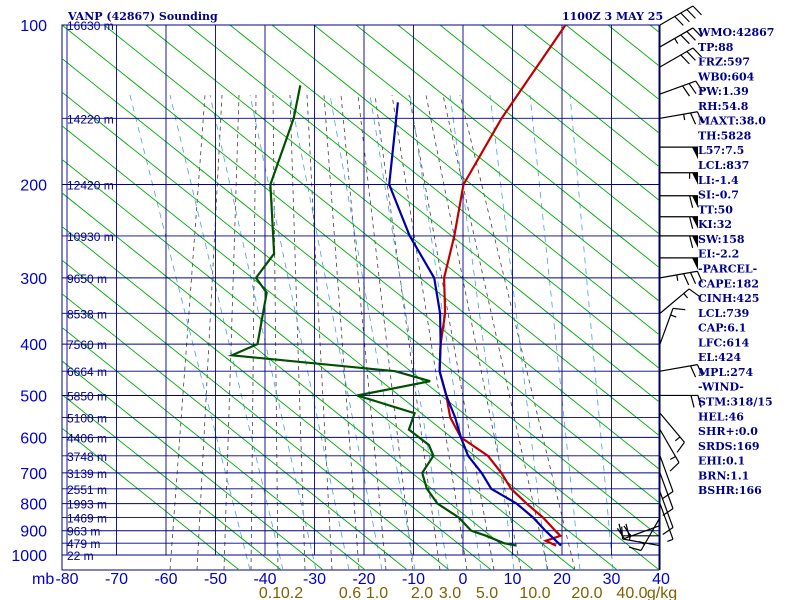  I want to click on mixing-ratio-label: 0.2, so click(292, 592).